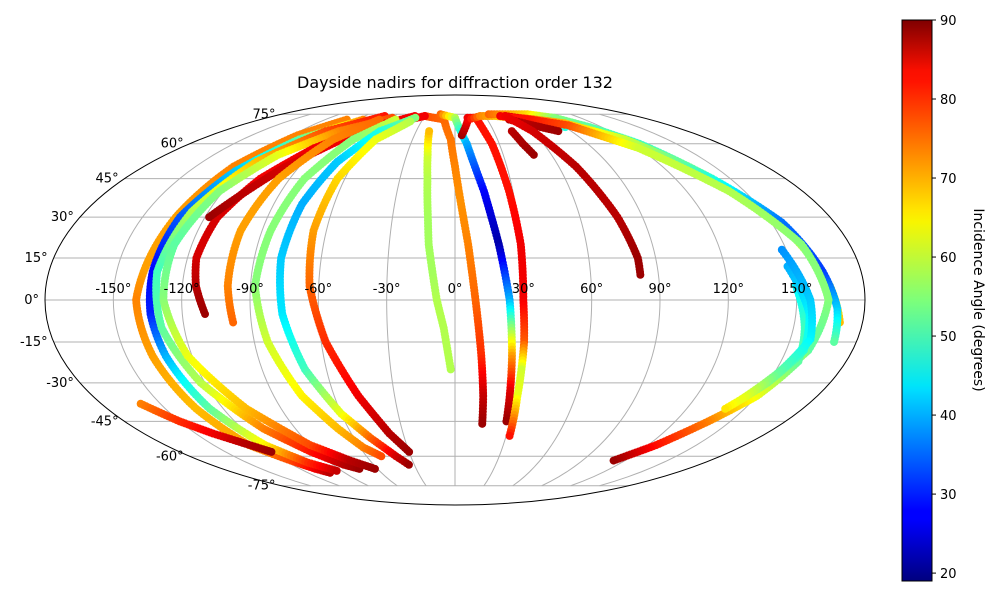 The width and height of the screenshot is (1000, 600). Describe the element at coordinates (105, 421) in the screenshot. I see `lat-tick-label: -45°` at that location.